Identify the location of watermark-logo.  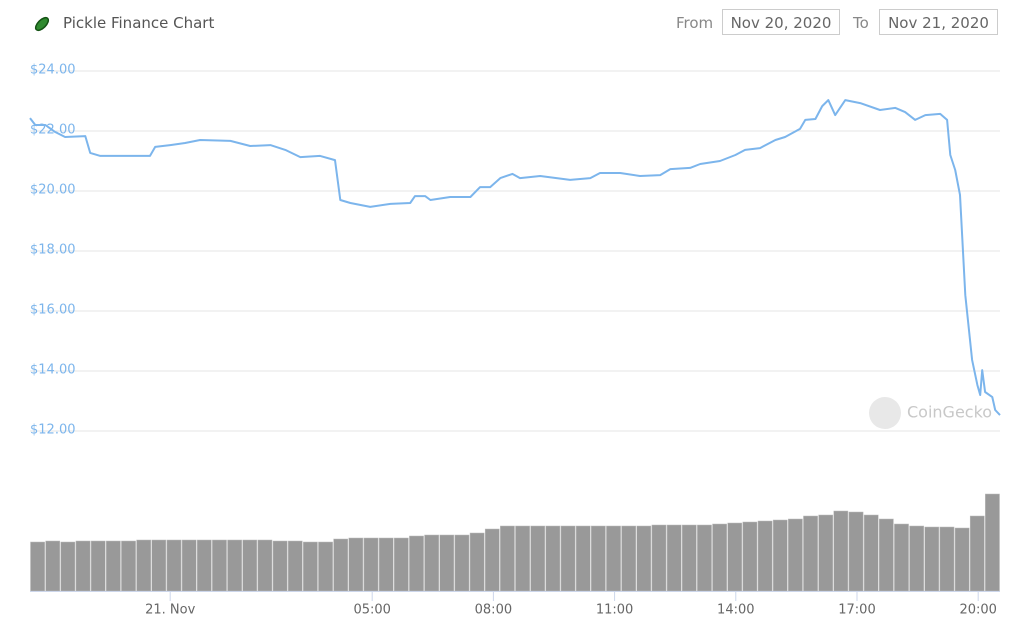
(885, 413).